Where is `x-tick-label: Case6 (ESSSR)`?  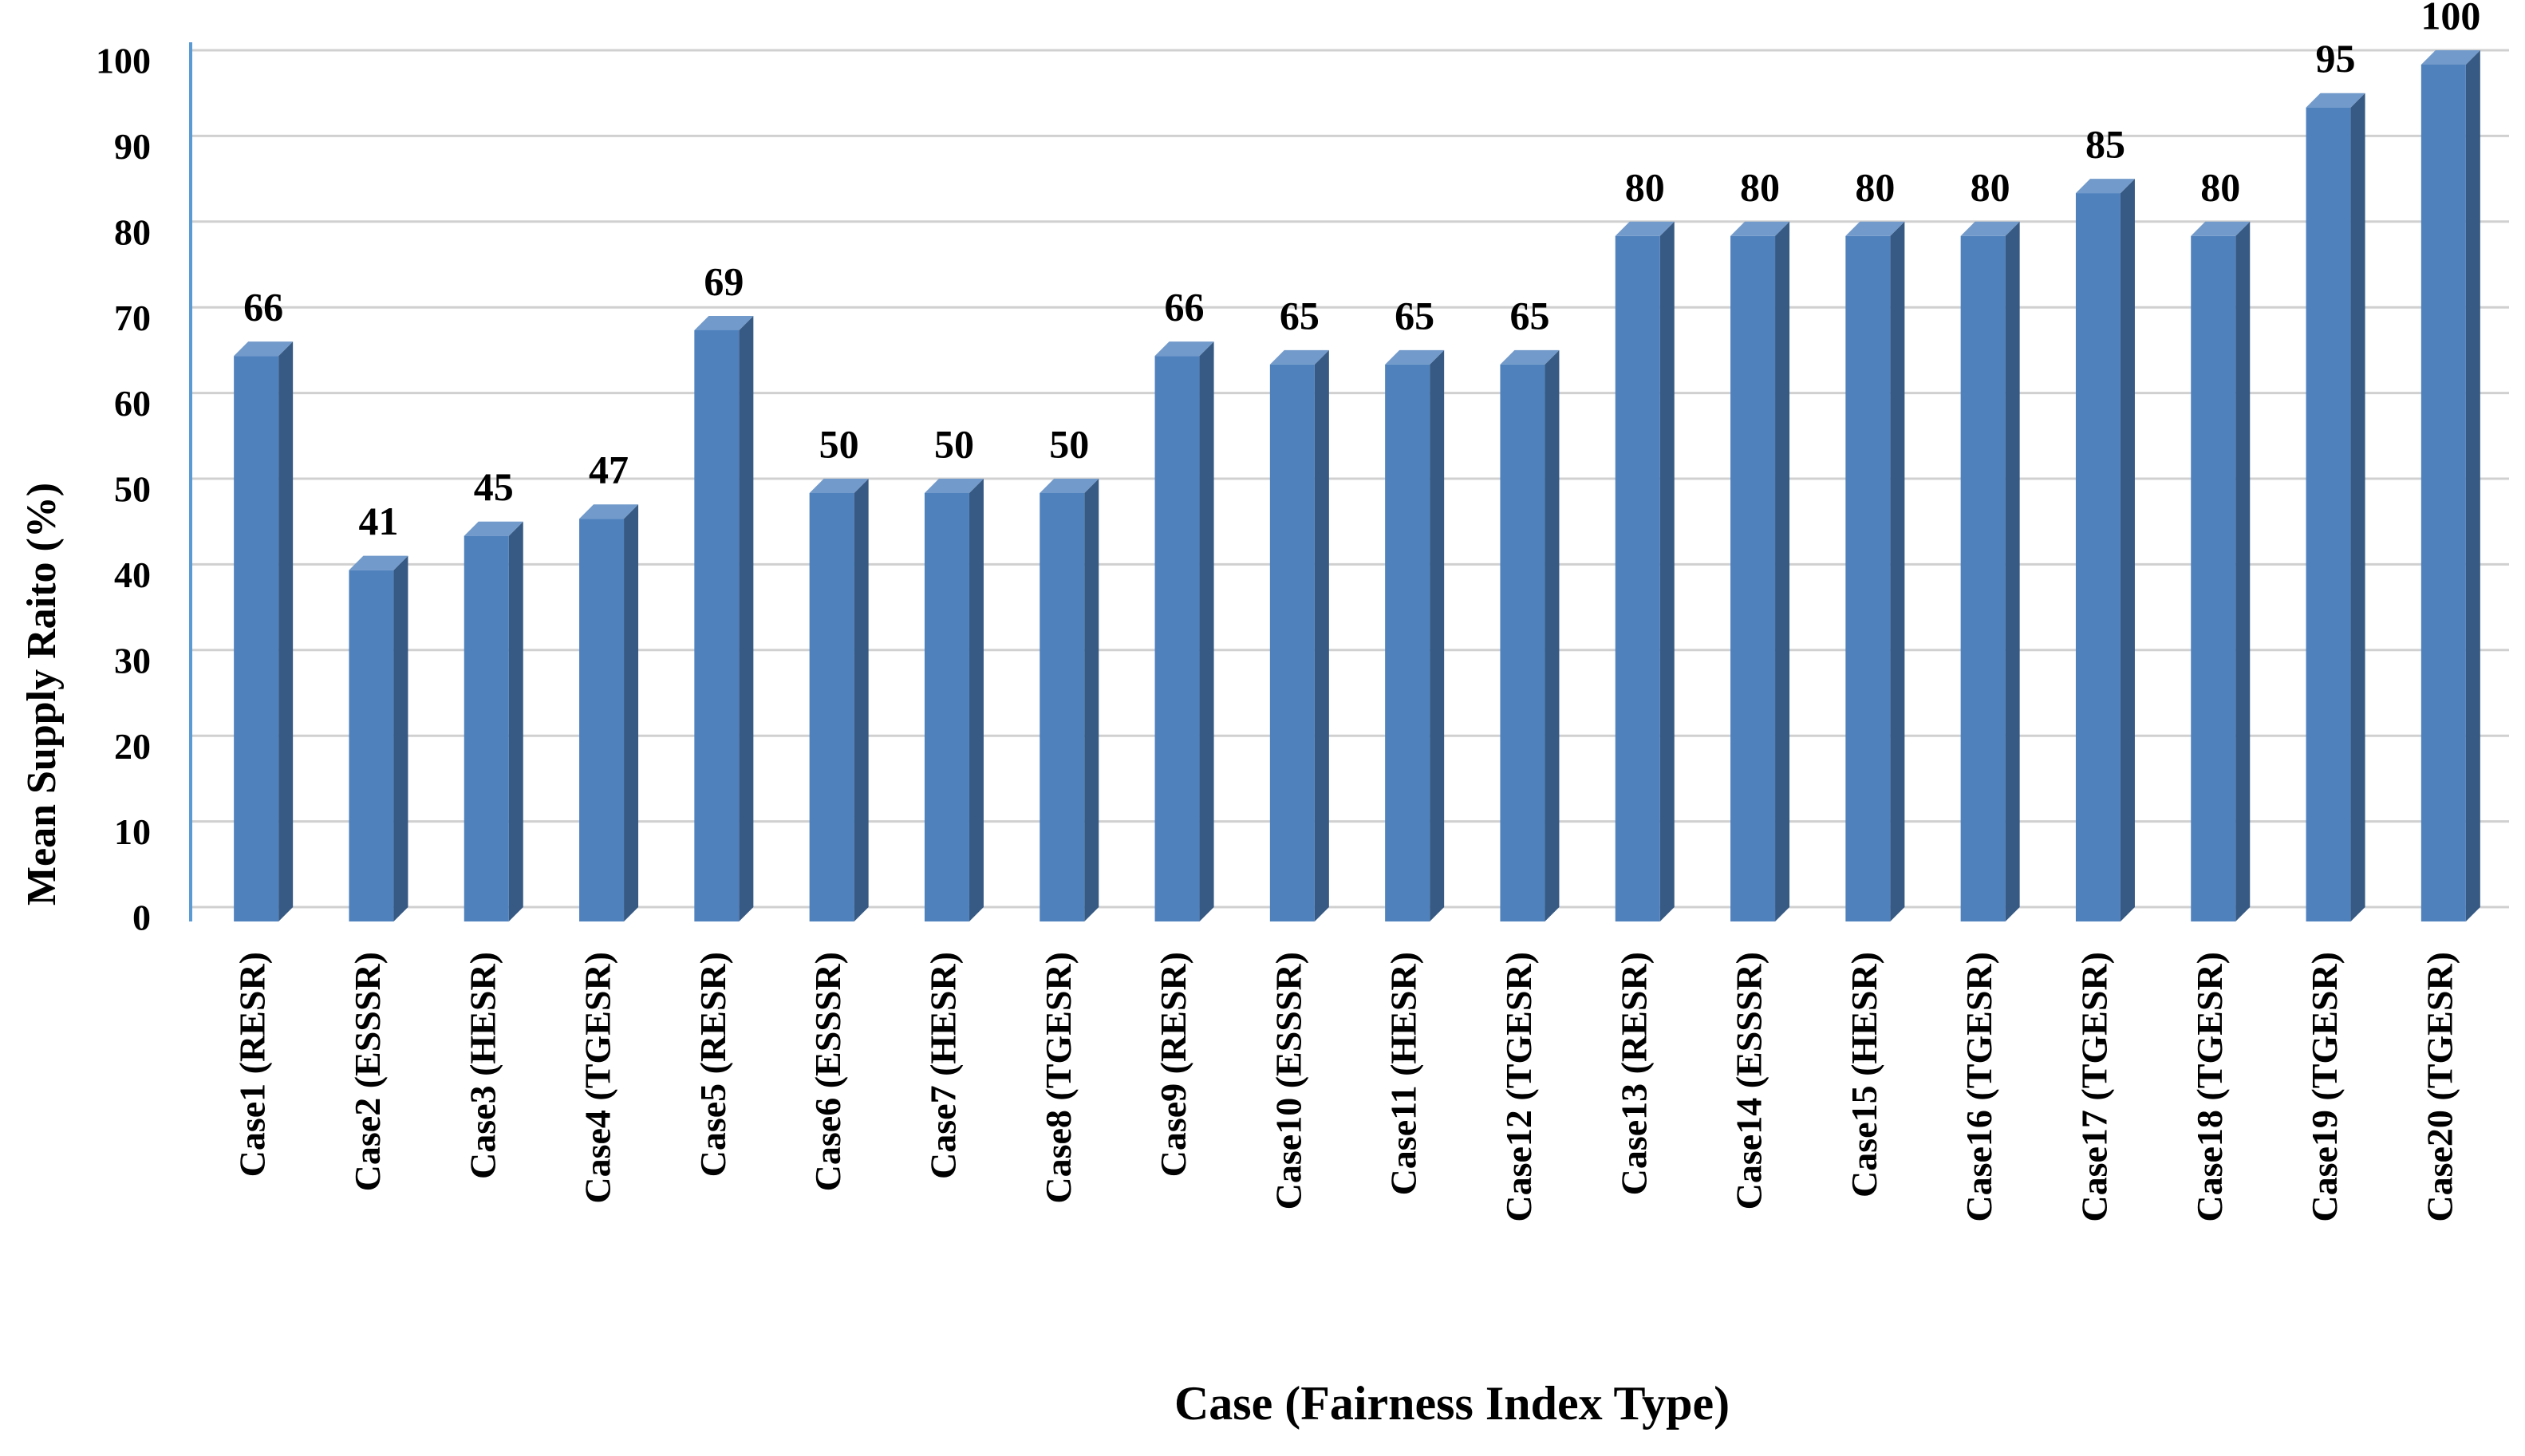 x-tick-label: Case6 (ESSSR) is located at coordinates (827, 1071).